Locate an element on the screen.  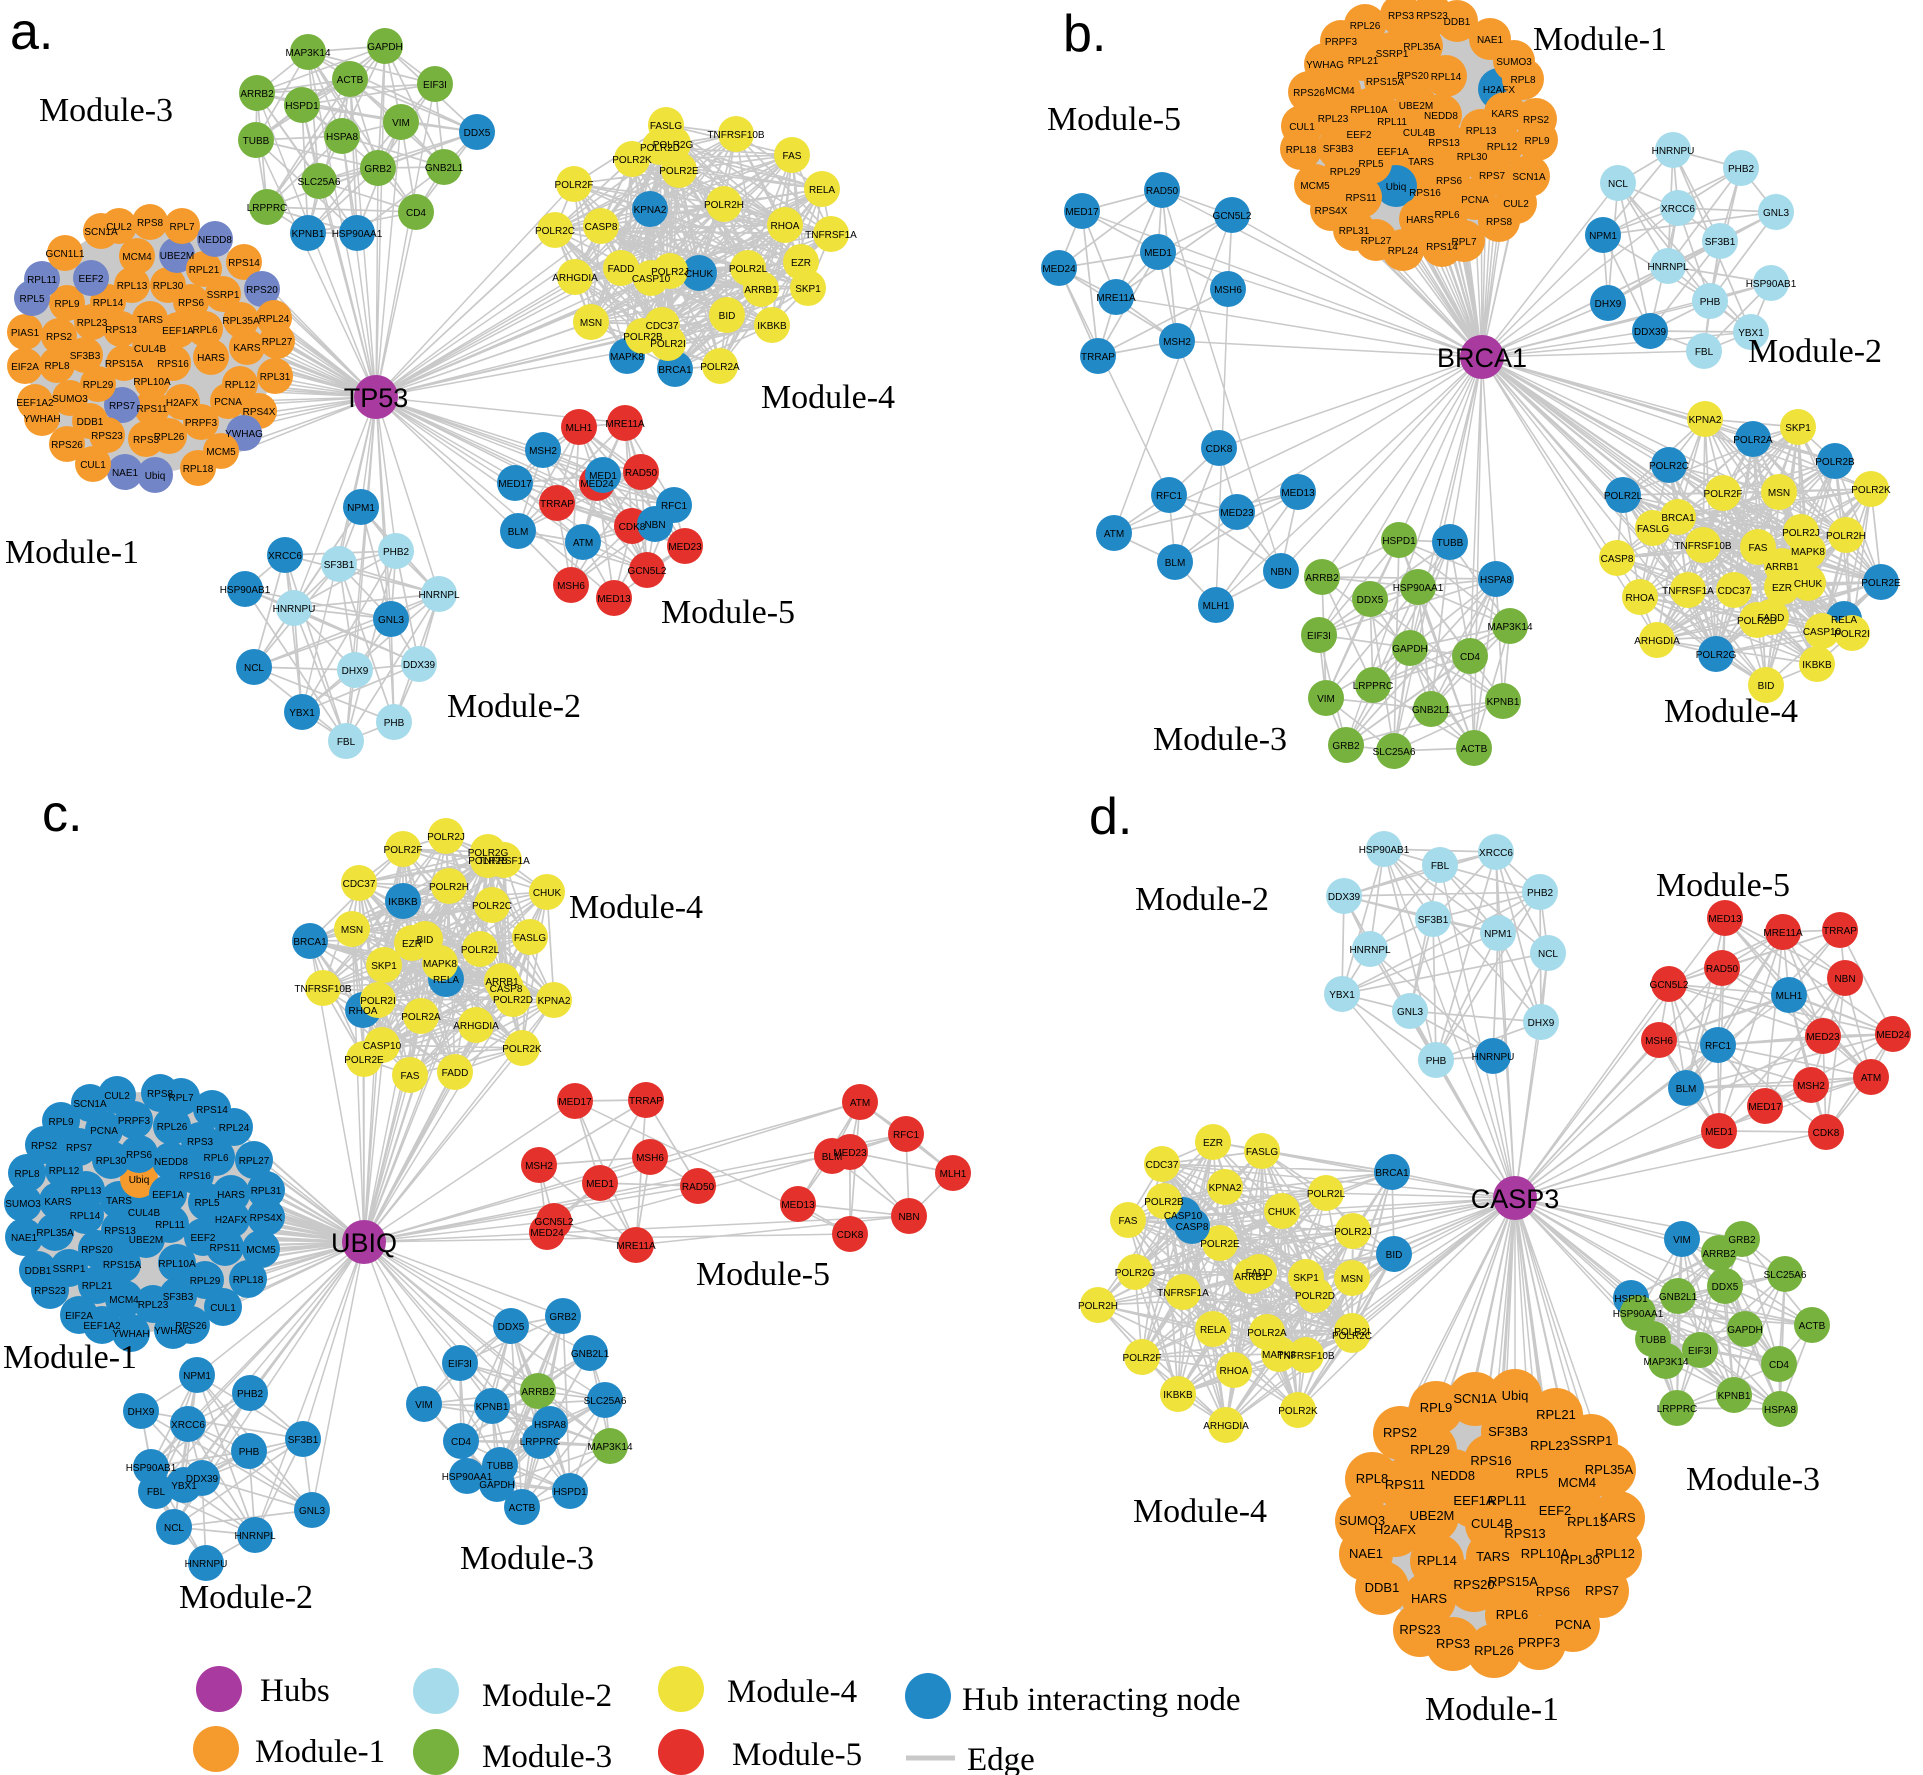
svg-text: RPL21 is located at coordinates (97, 1286).